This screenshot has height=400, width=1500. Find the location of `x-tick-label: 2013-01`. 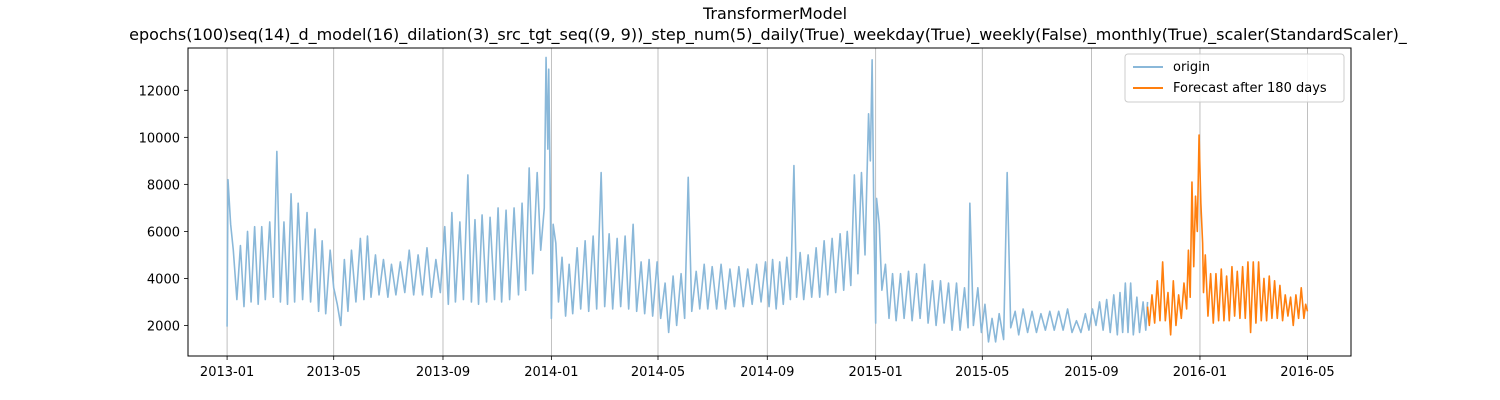

x-tick-label: 2013-01 is located at coordinates (227, 372).